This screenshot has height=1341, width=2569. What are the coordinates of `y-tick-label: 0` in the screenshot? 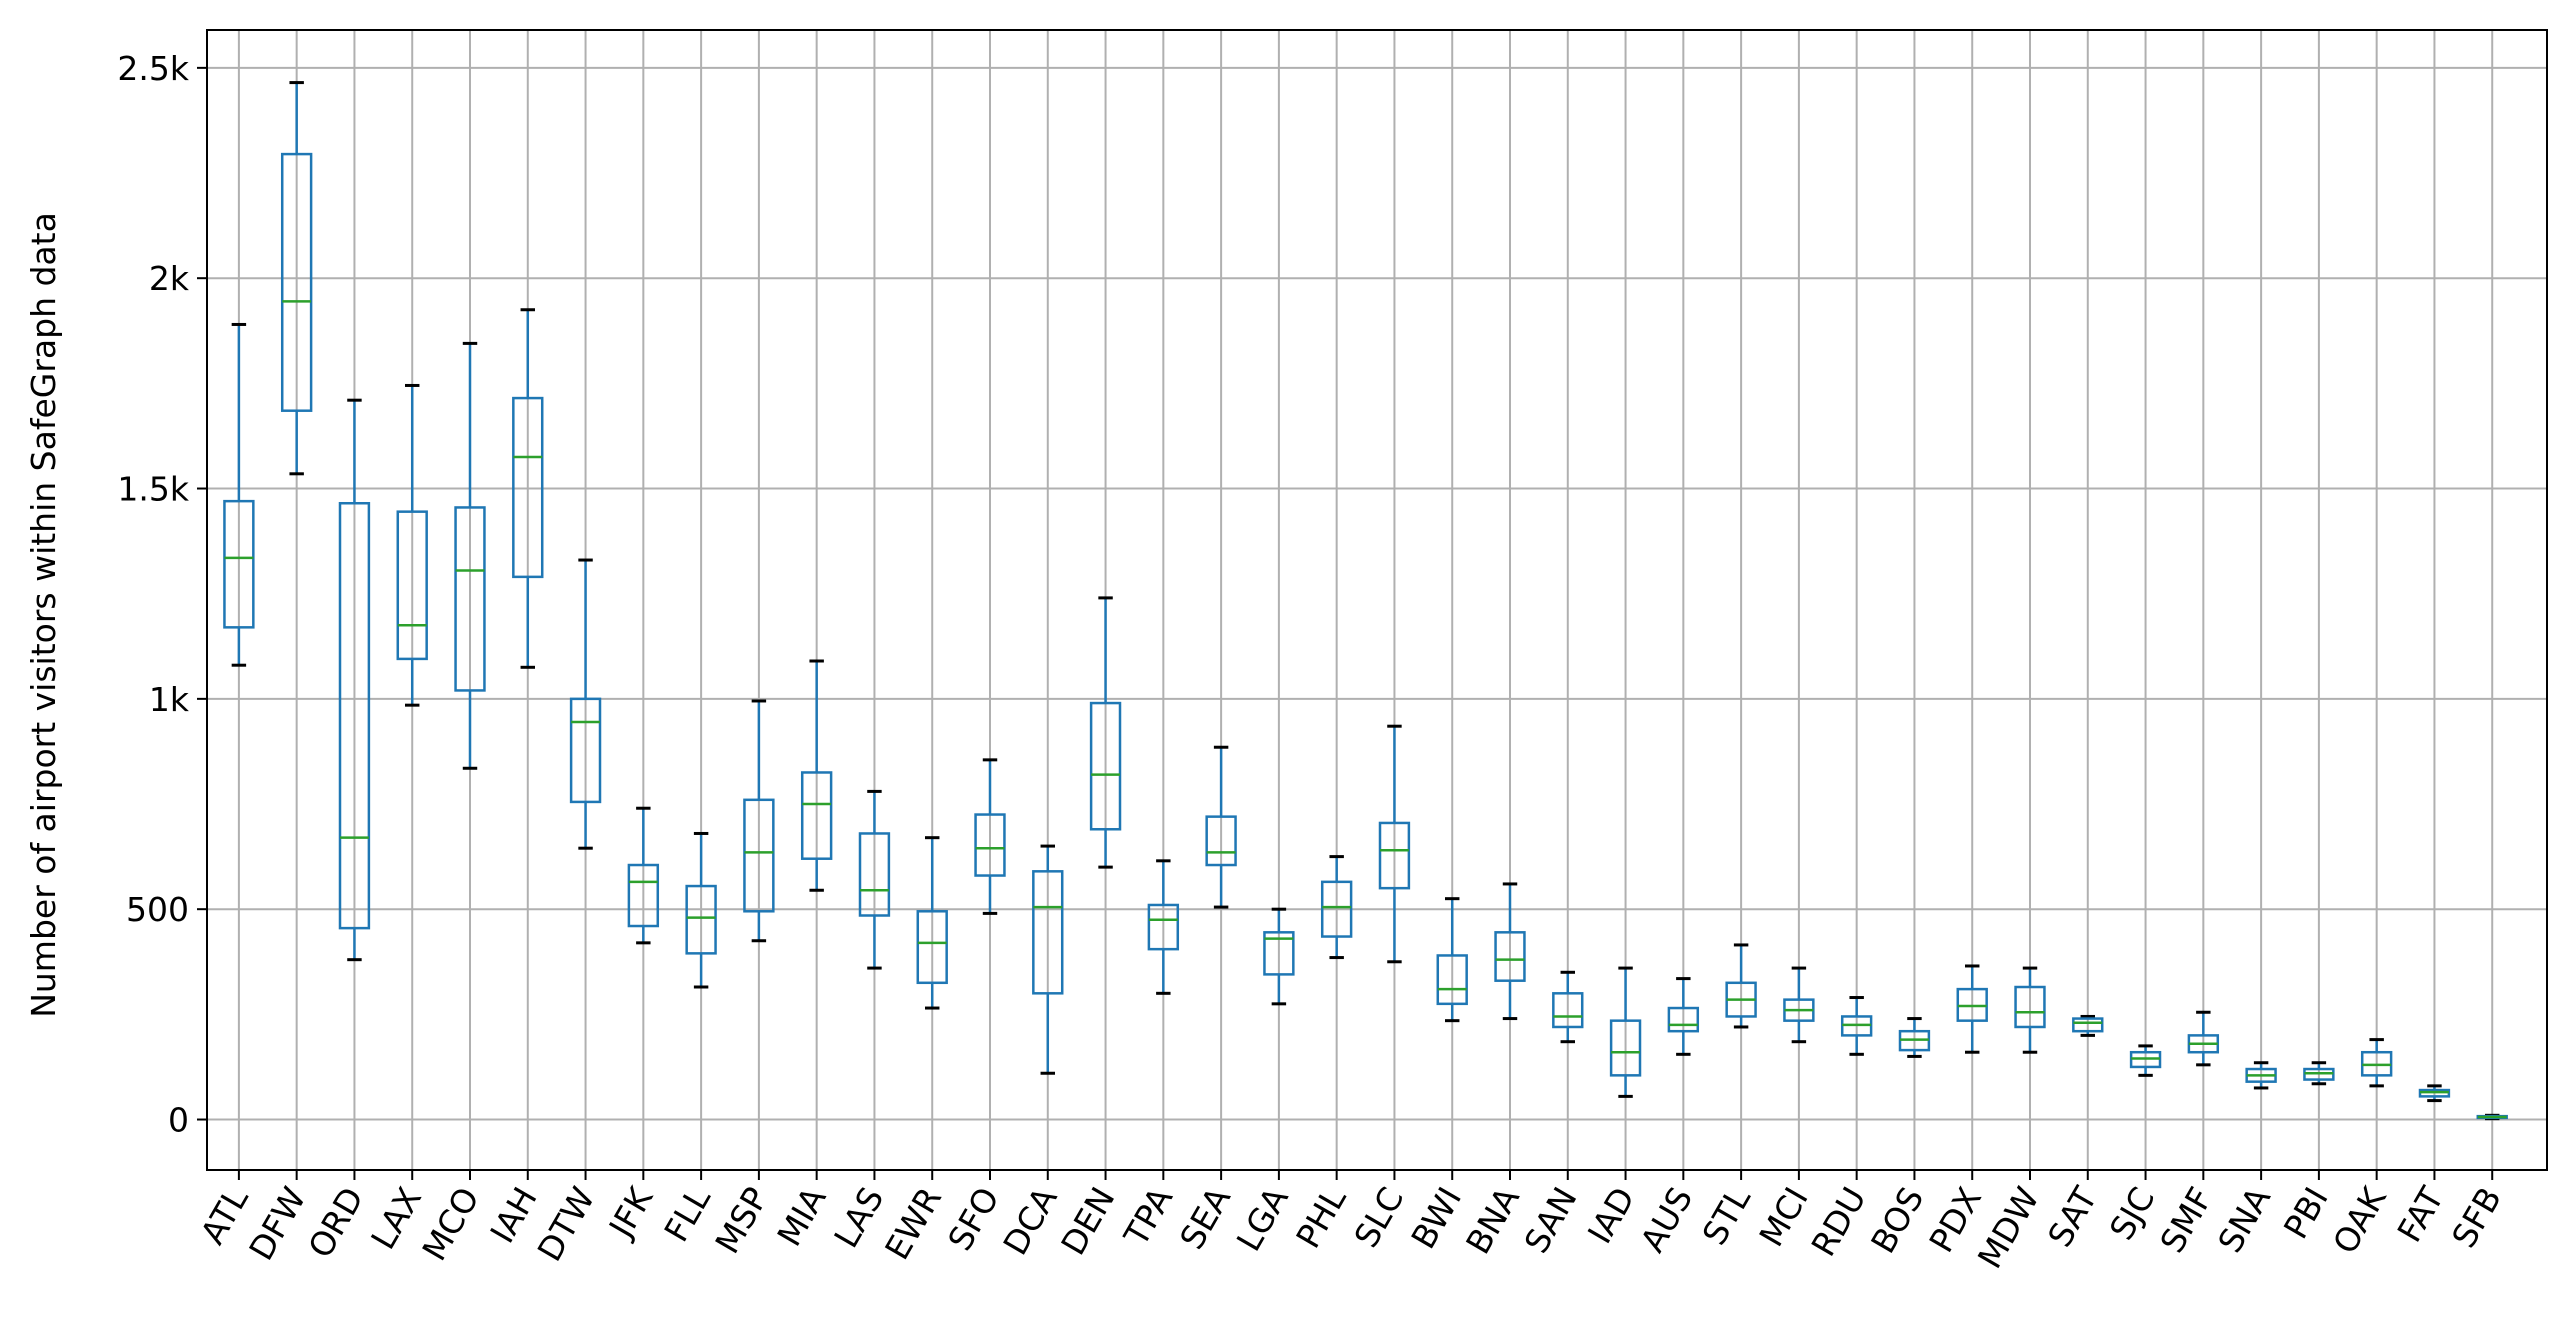 It's located at (178, 1120).